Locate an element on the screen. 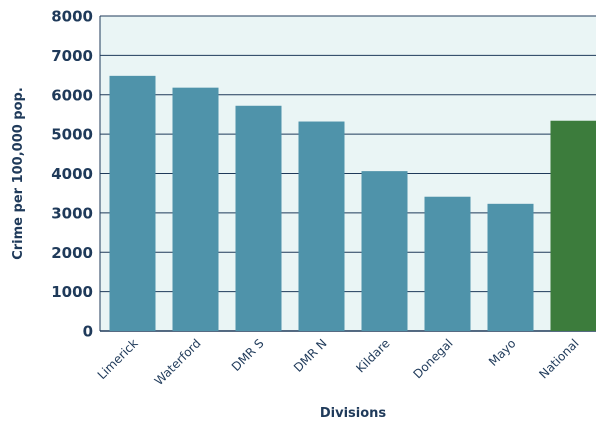 Image resolution: width=596 pixels, height=421 pixels. y-tick-label: 8000 is located at coordinates (72, 17).